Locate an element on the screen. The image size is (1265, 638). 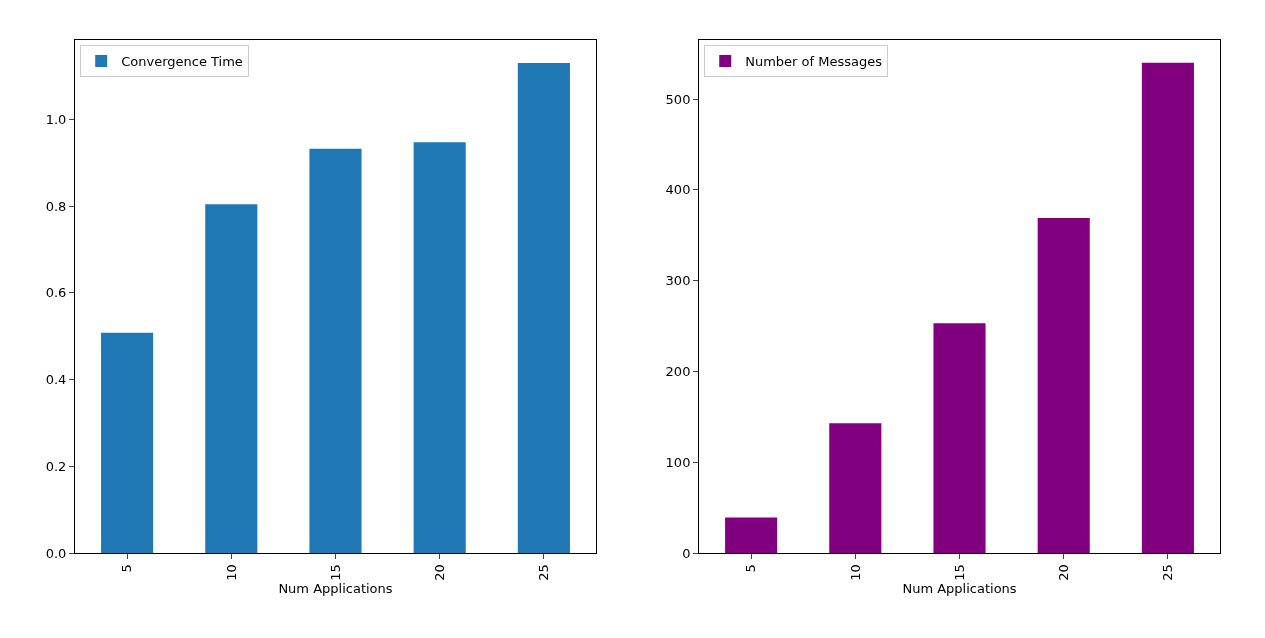
y-tick-label: 0.6 is located at coordinates (56, 293).